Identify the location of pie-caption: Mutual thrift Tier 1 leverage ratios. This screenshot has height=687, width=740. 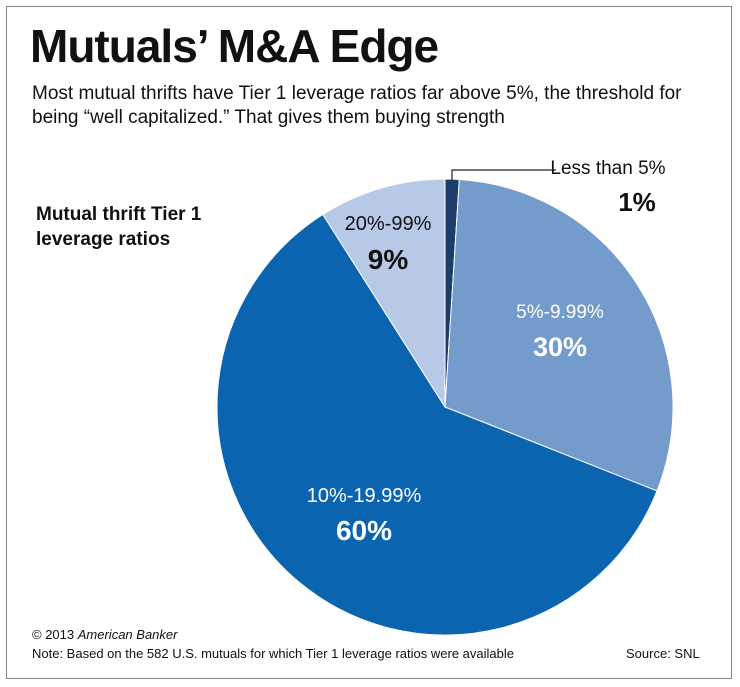
(141, 227).